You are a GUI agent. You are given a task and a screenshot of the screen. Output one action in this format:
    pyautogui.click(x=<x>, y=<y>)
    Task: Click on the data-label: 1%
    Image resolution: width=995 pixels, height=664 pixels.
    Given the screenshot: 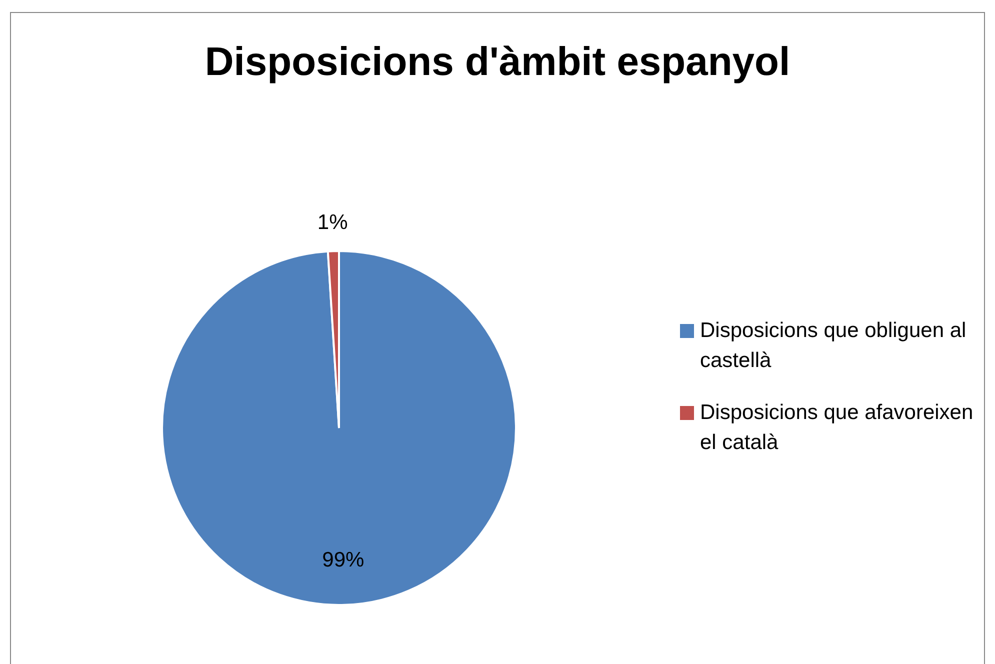 What is the action you would take?
    pyautogui.click(x=332, y=222)
    